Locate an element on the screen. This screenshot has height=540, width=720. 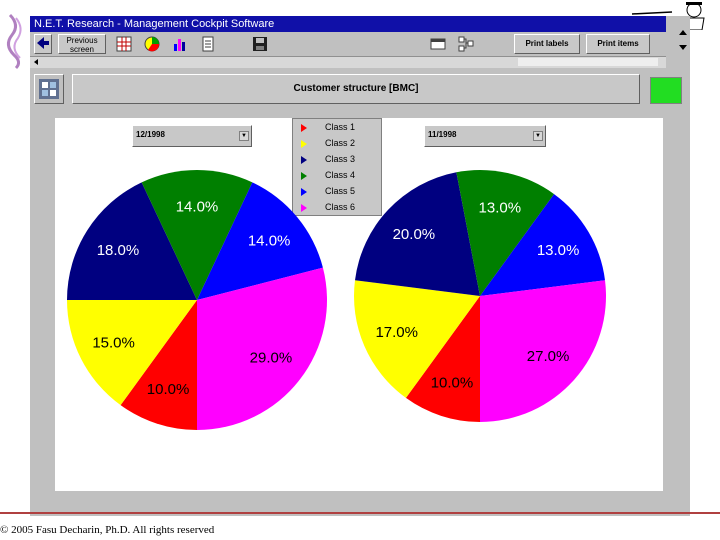
legend-item: Class 4 is located at coordinates (339, 176).